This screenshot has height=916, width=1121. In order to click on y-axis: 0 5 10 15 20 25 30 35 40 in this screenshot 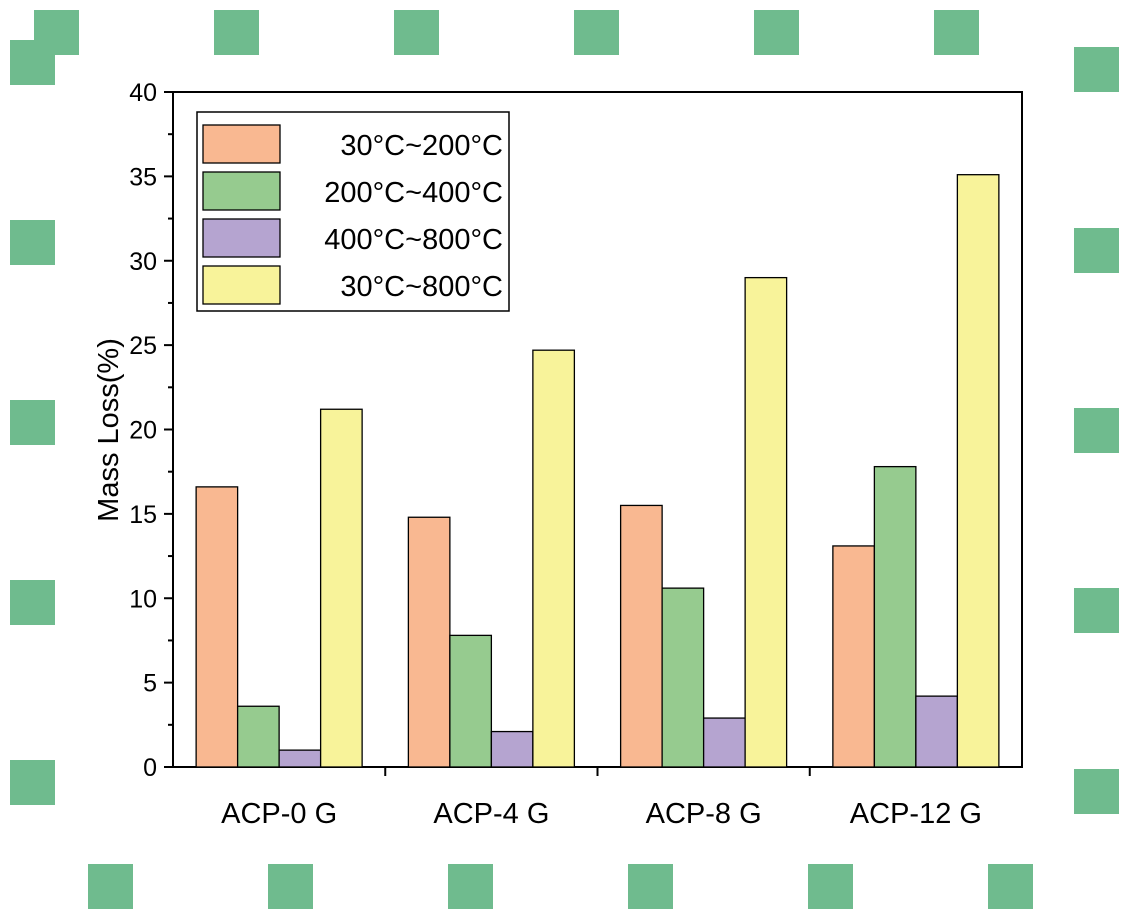, I will do `click(151, 430)`.